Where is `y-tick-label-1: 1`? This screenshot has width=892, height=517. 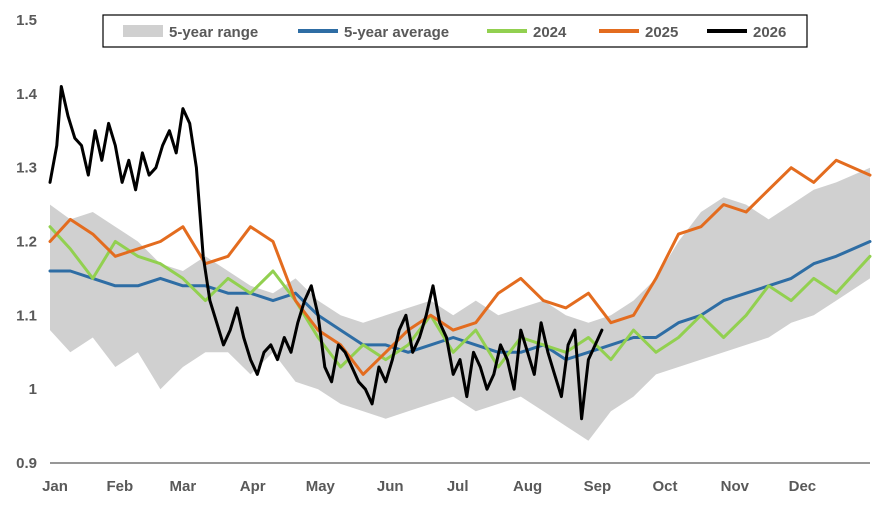 y-tick-label-1: 1 is located at coordinates (33, 389).